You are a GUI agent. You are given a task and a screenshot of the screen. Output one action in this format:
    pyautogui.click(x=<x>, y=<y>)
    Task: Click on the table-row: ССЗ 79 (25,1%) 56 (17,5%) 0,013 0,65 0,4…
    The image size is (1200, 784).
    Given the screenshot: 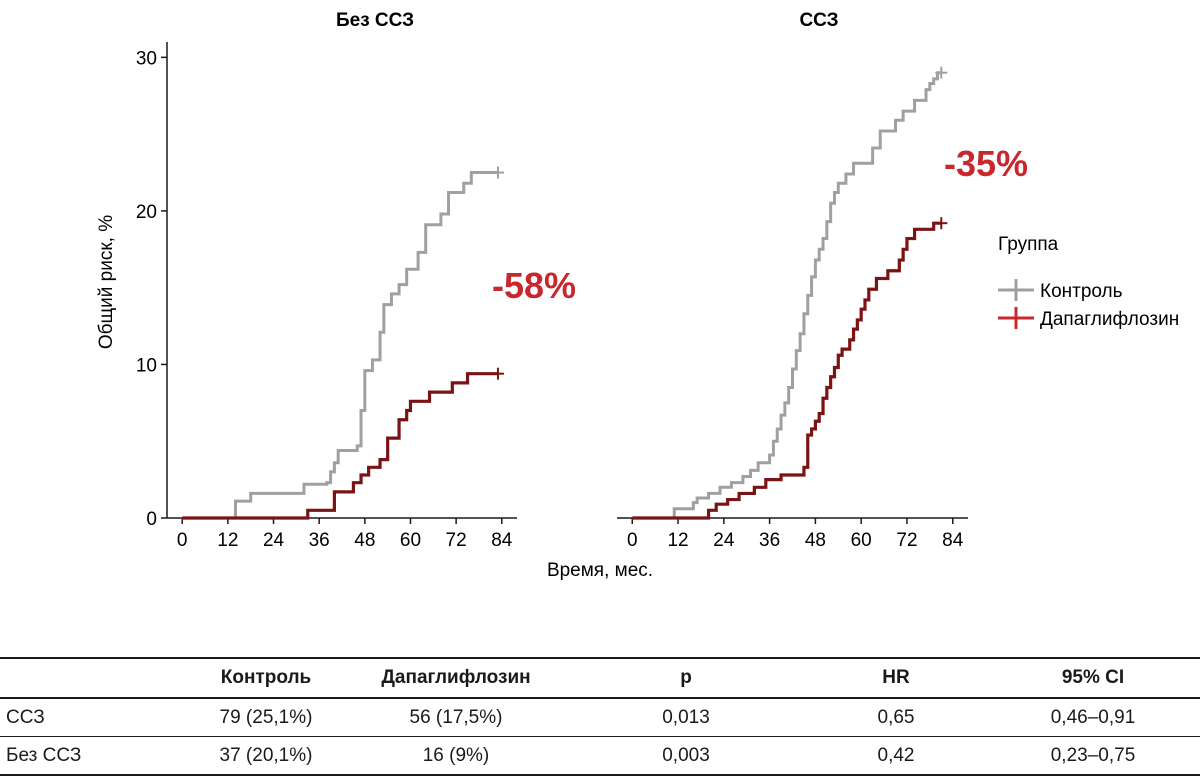 What is the action you would take?
    pyautogui.click(x=600, y=717)
    